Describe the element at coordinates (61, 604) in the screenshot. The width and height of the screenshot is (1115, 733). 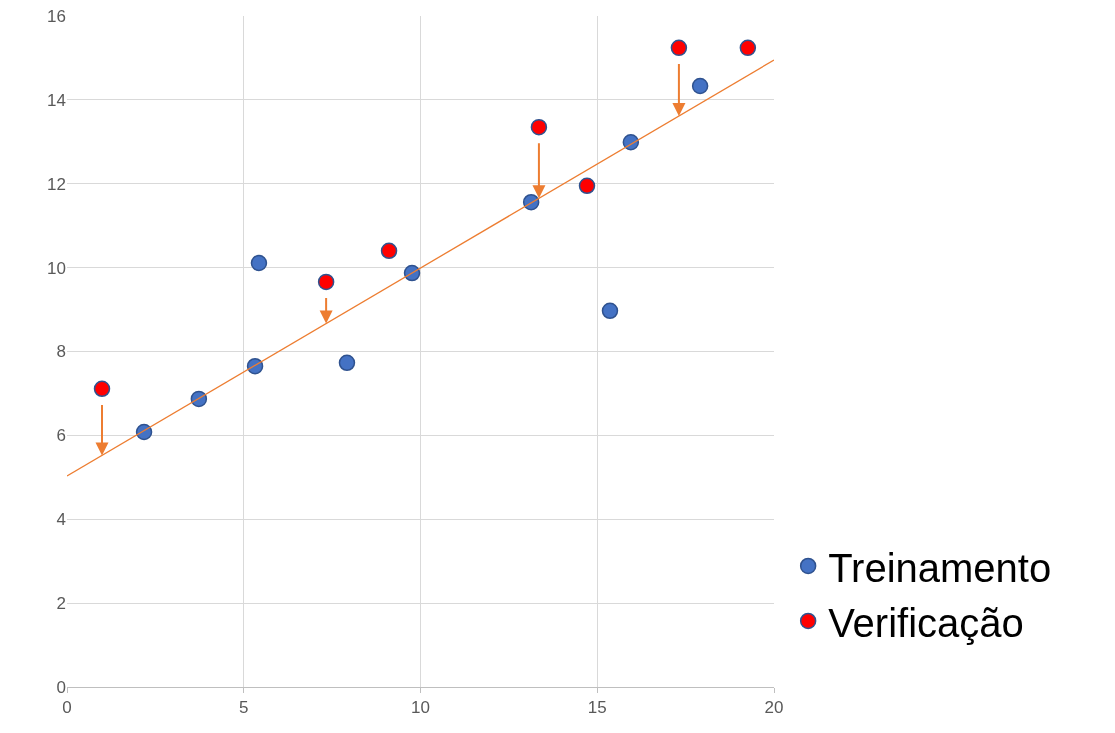
I see `y-tick-label: 2` at that location.